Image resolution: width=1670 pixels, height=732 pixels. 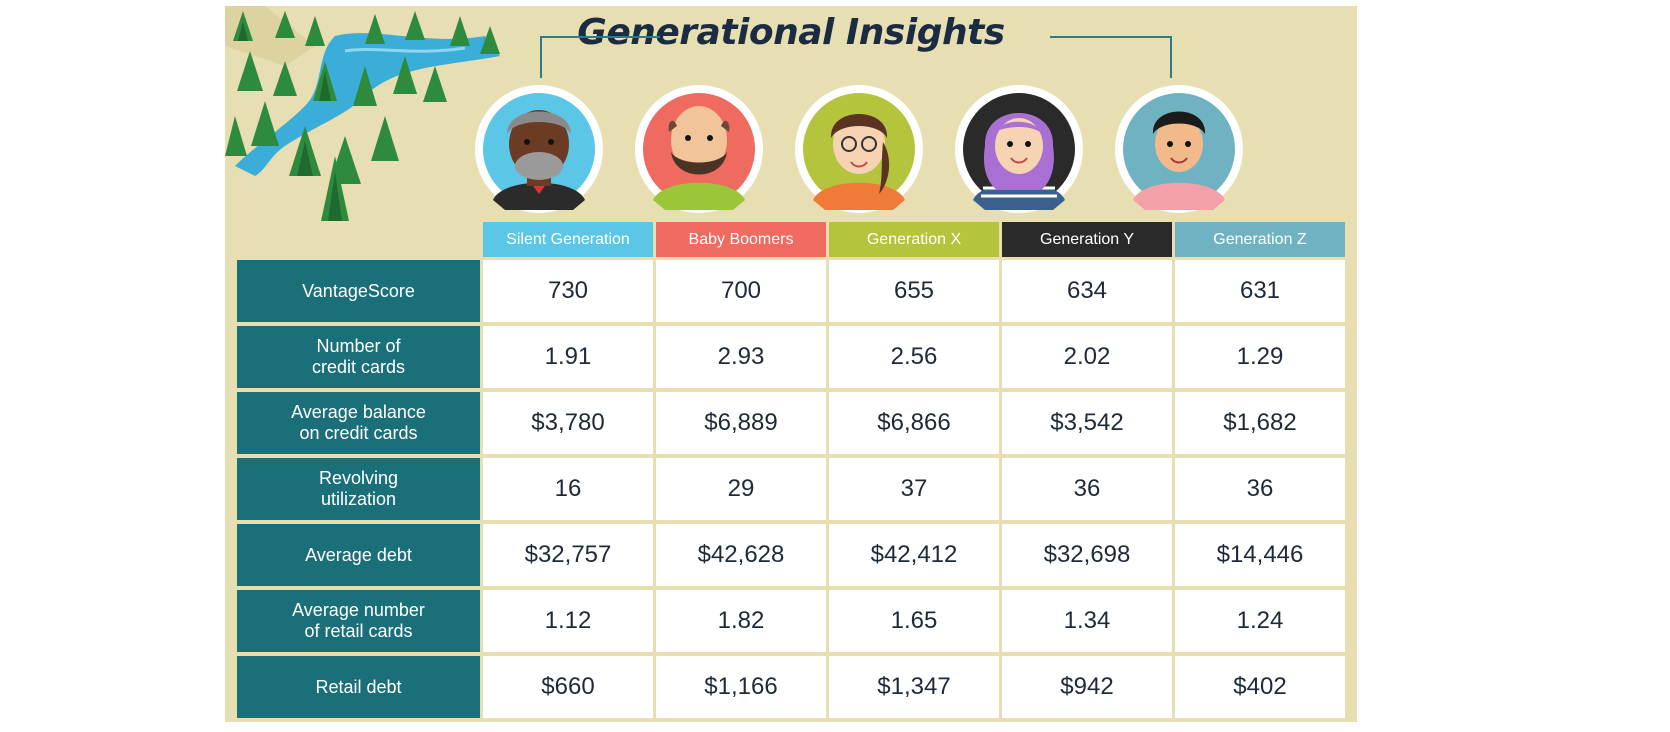 What do you see at coordinates (1179, 149) in the screenshot?
I see `generation-z-avatar` at bounding box center [1179, 149].